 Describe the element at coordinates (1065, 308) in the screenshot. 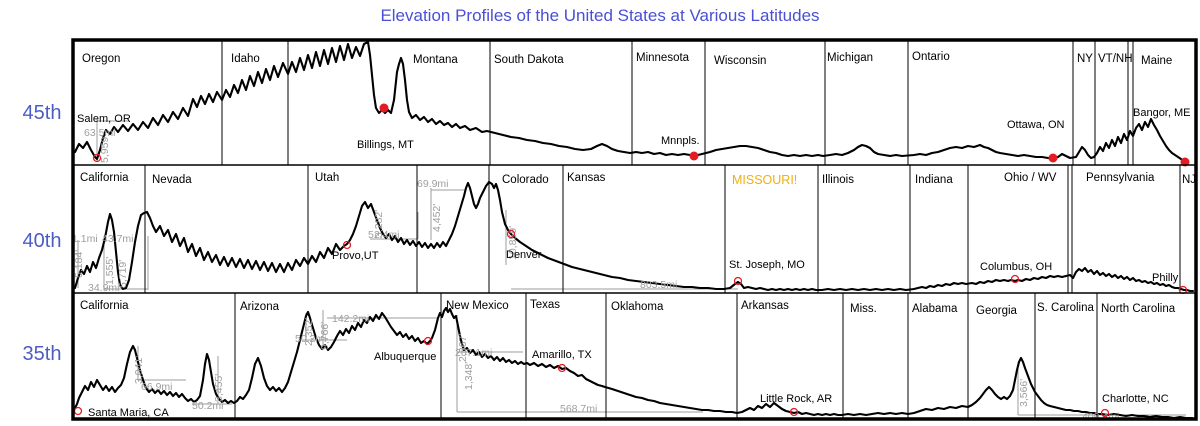

I see `state-label-s-carolina: S. Carolina` at that location.